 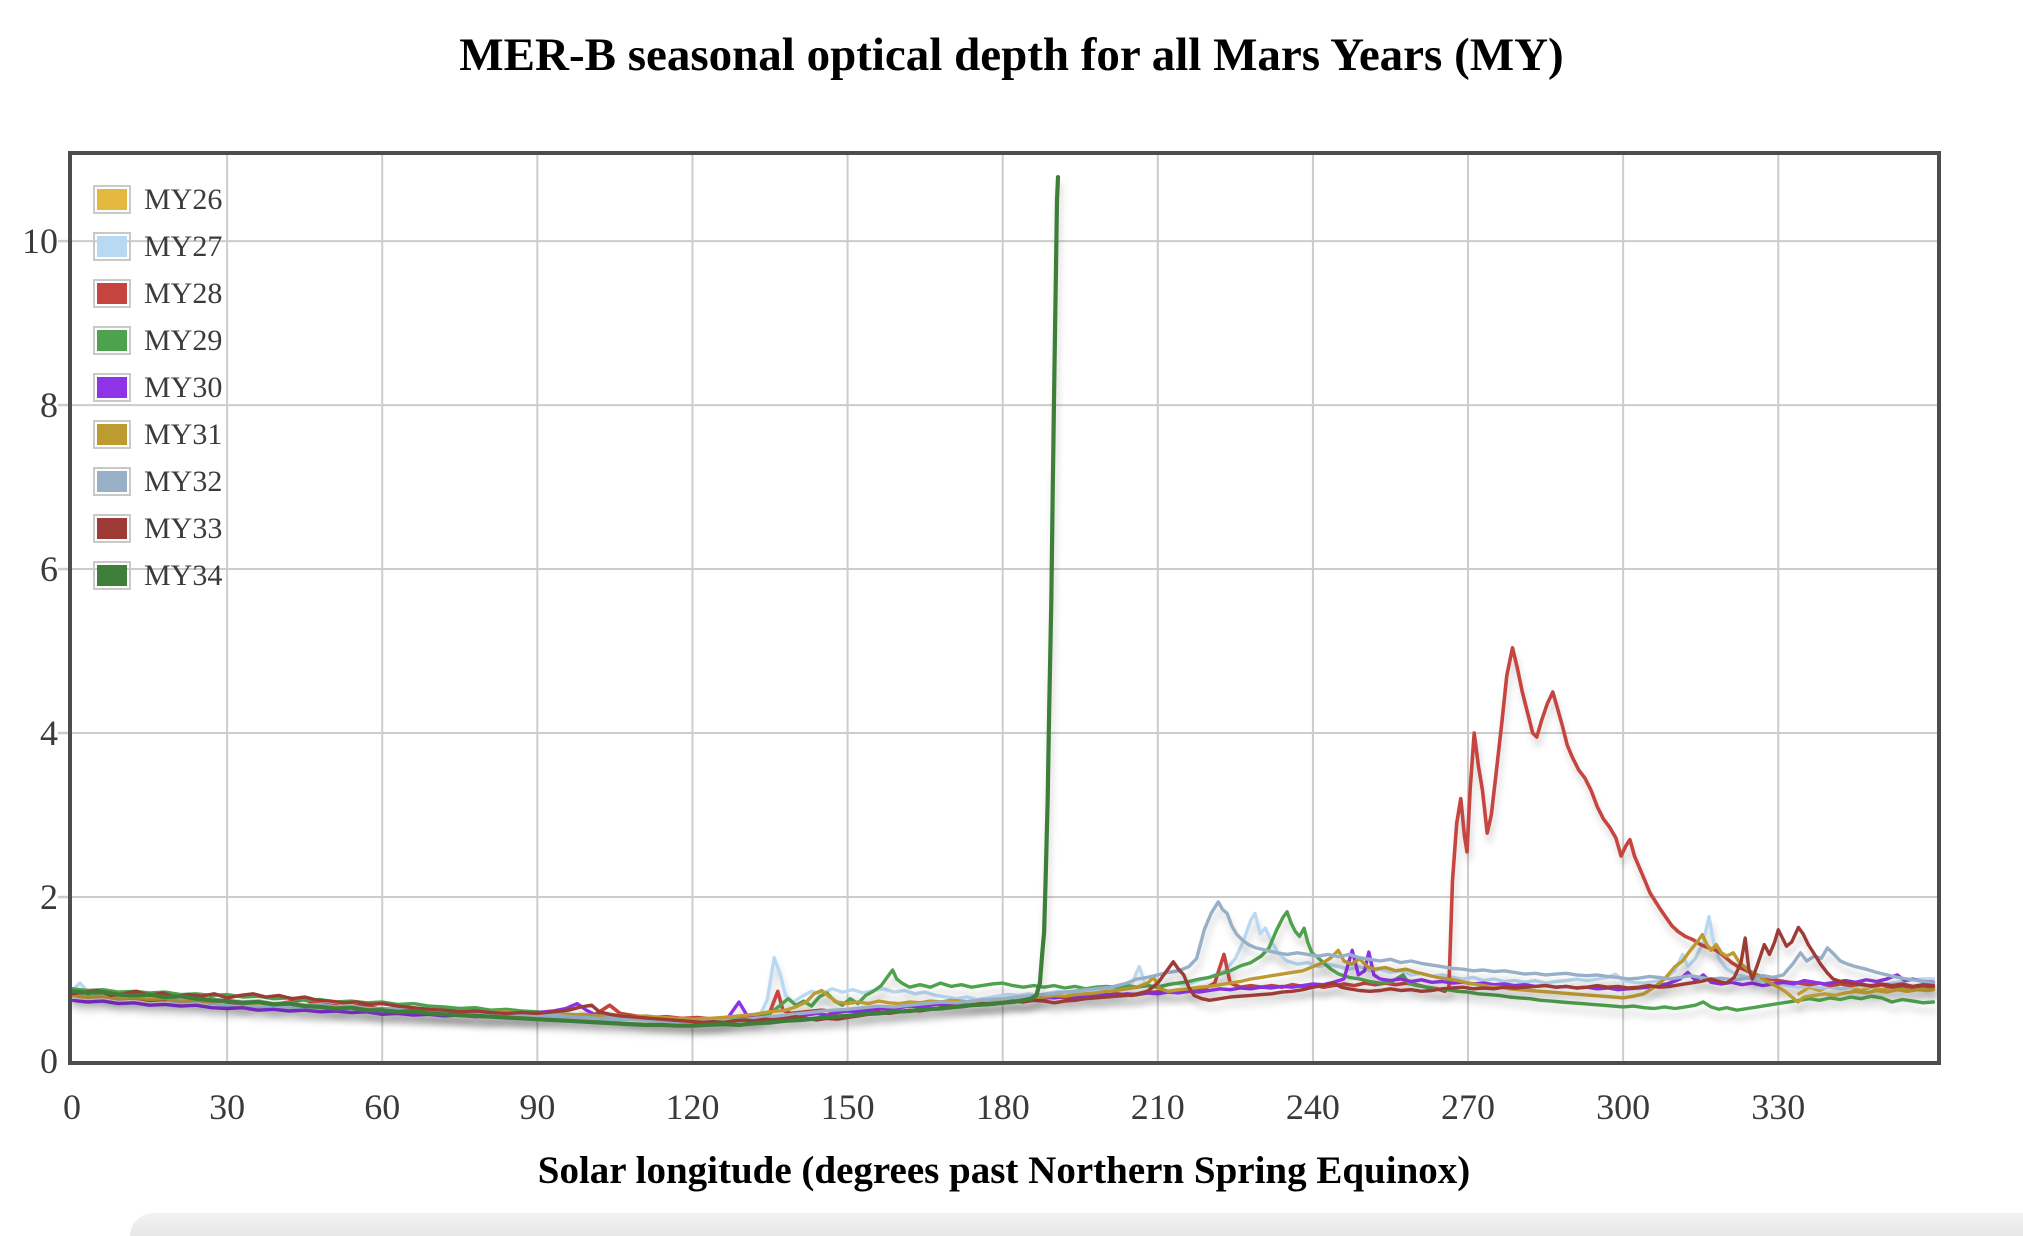 What do you see at coordinates (183, 528) in the screenshot?
I see `legend-label-my33: MY33` at bounding box center [183, 528].